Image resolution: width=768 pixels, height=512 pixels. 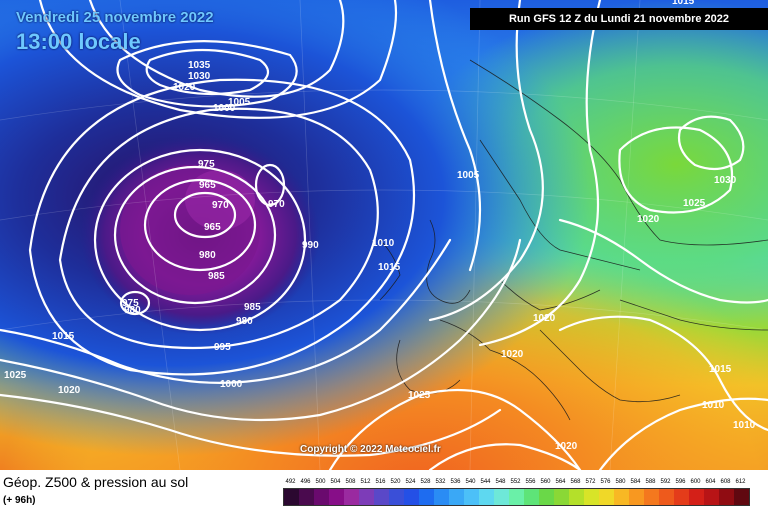 What do you see at coordinates (665, 482) in the screenshot?
I see `legend-label: 592` at bounding box center [665, 482].